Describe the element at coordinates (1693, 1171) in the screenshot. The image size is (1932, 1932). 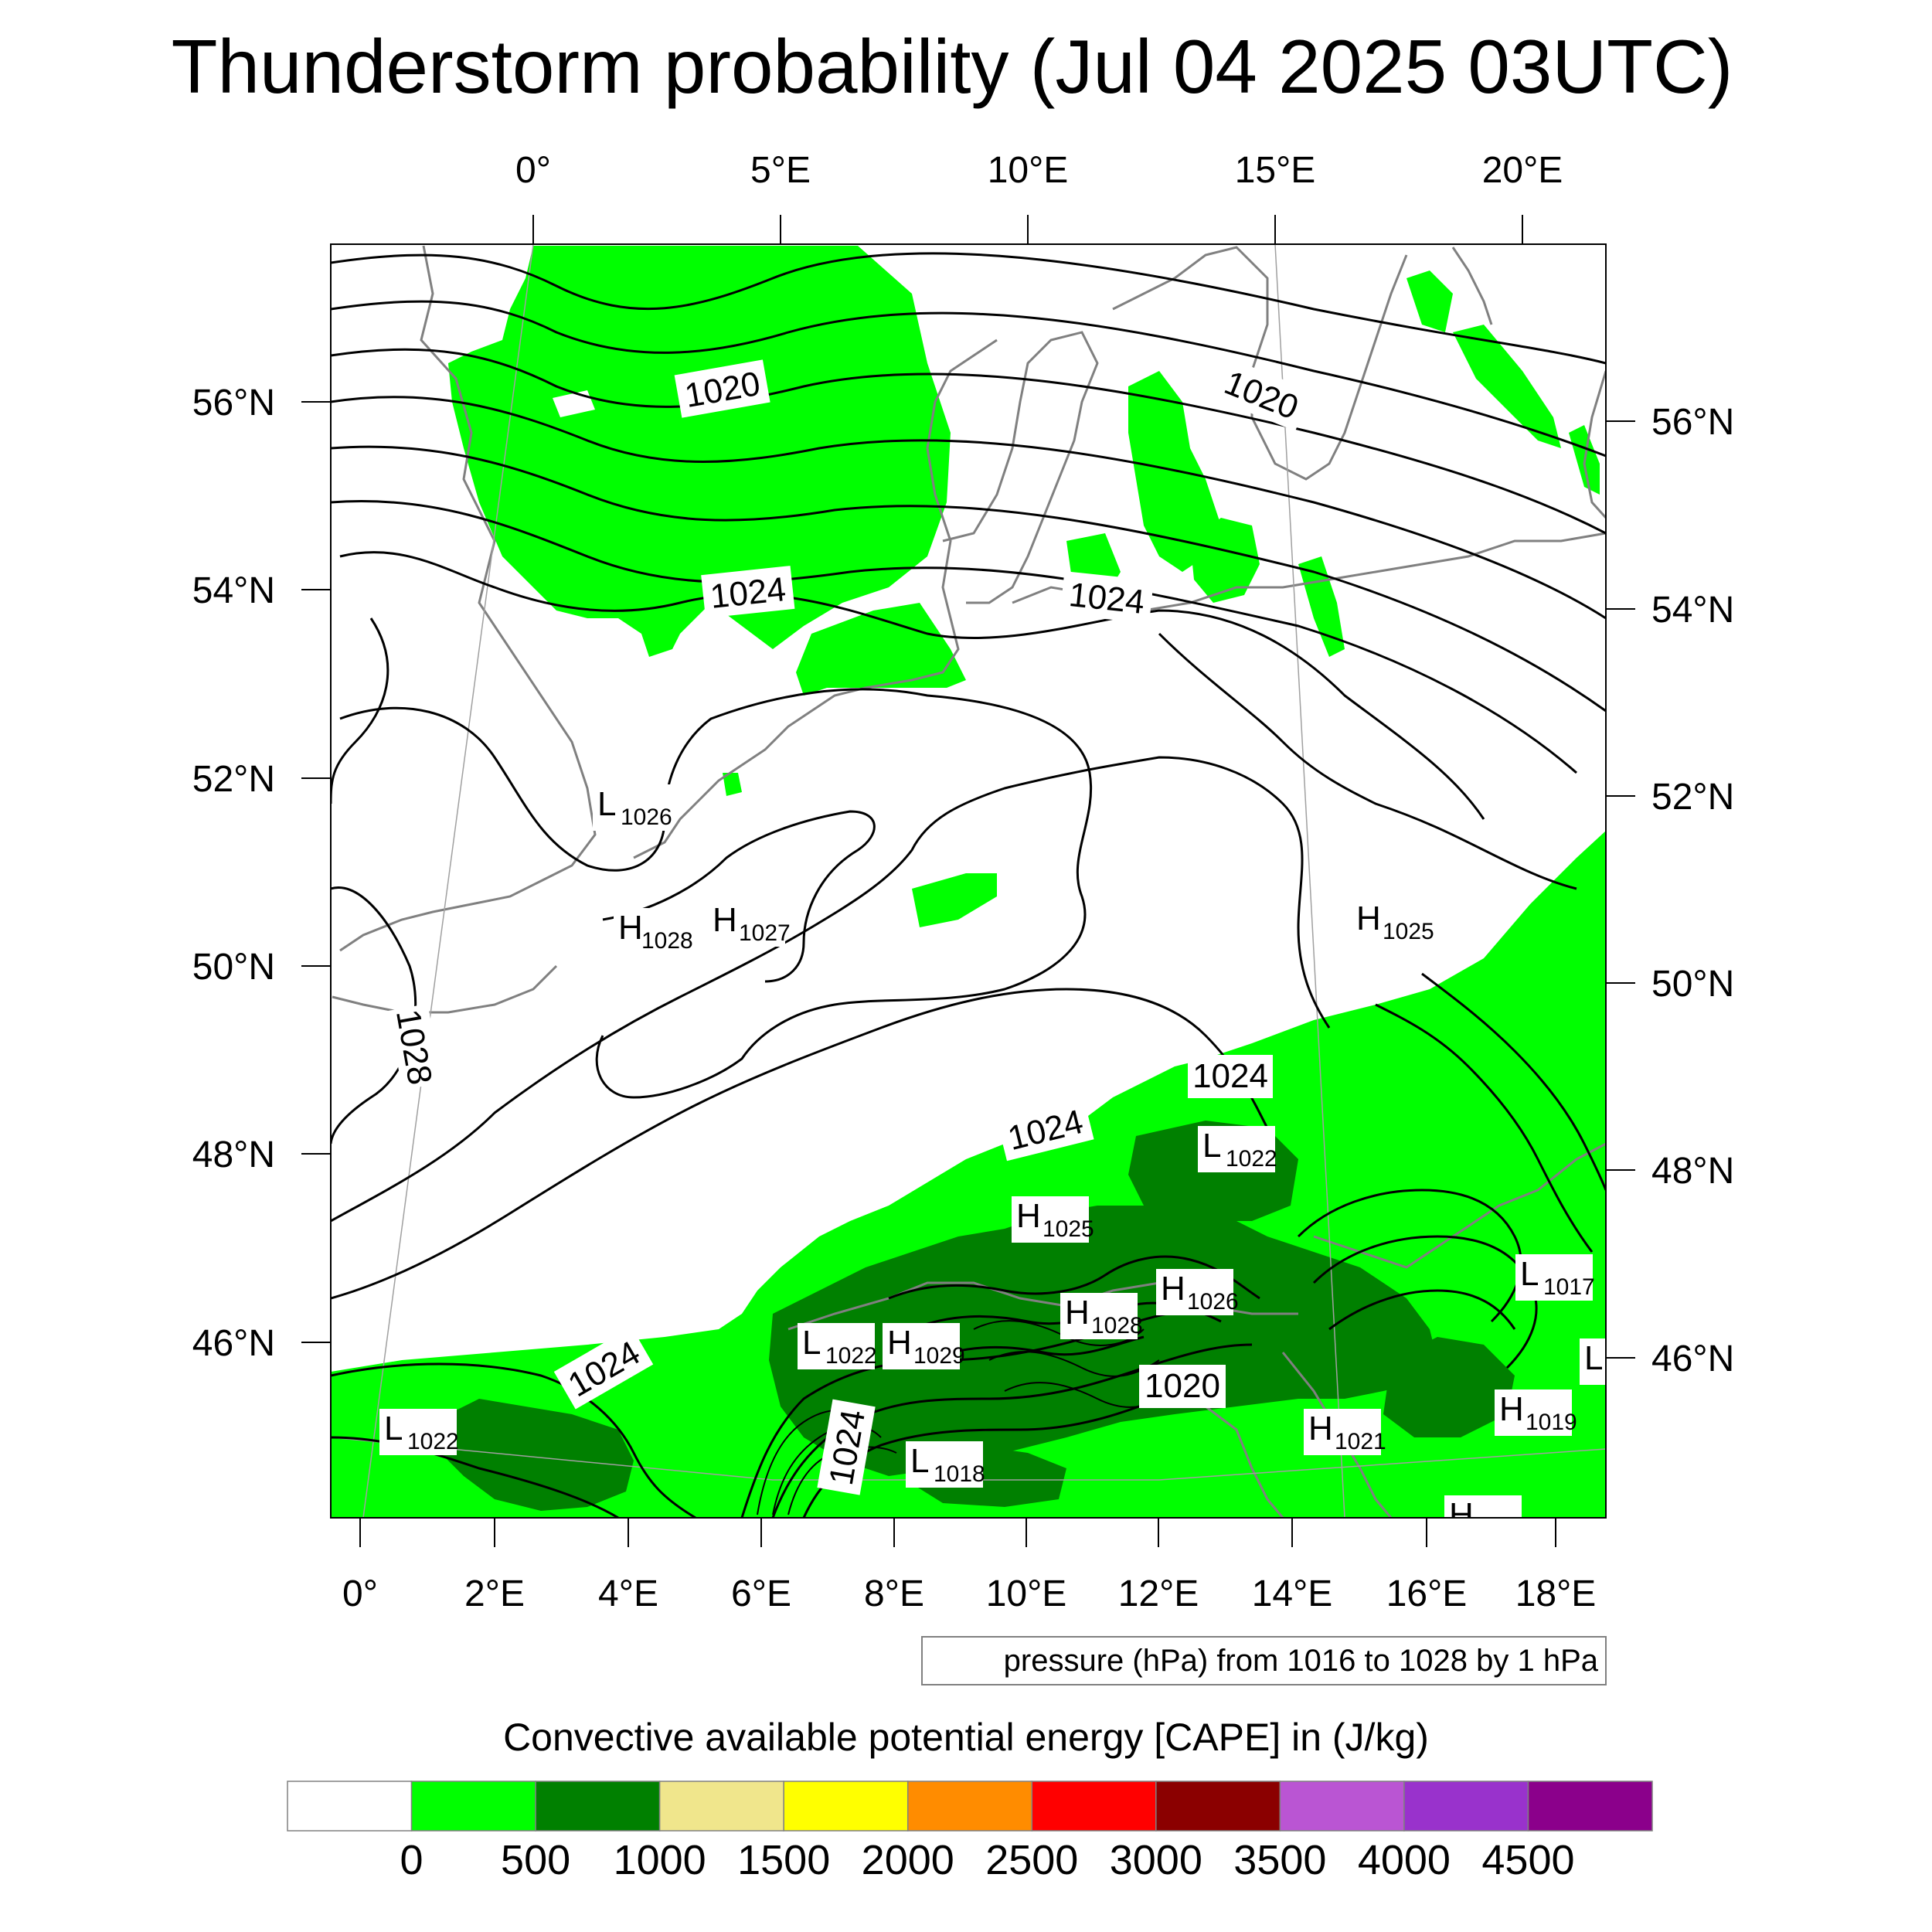
I see `tick-label: 48°N` at that location.